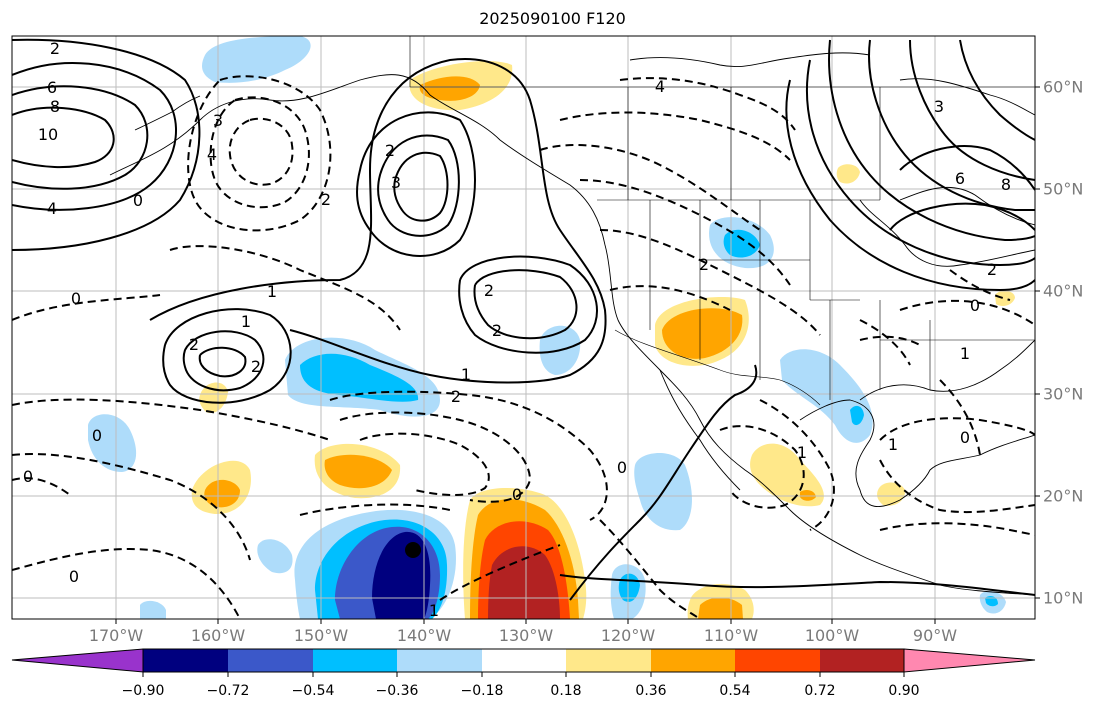 This screenshot has width=1105, height=712. I want to click on latitude-label: 10°N, so click(1063, 598).